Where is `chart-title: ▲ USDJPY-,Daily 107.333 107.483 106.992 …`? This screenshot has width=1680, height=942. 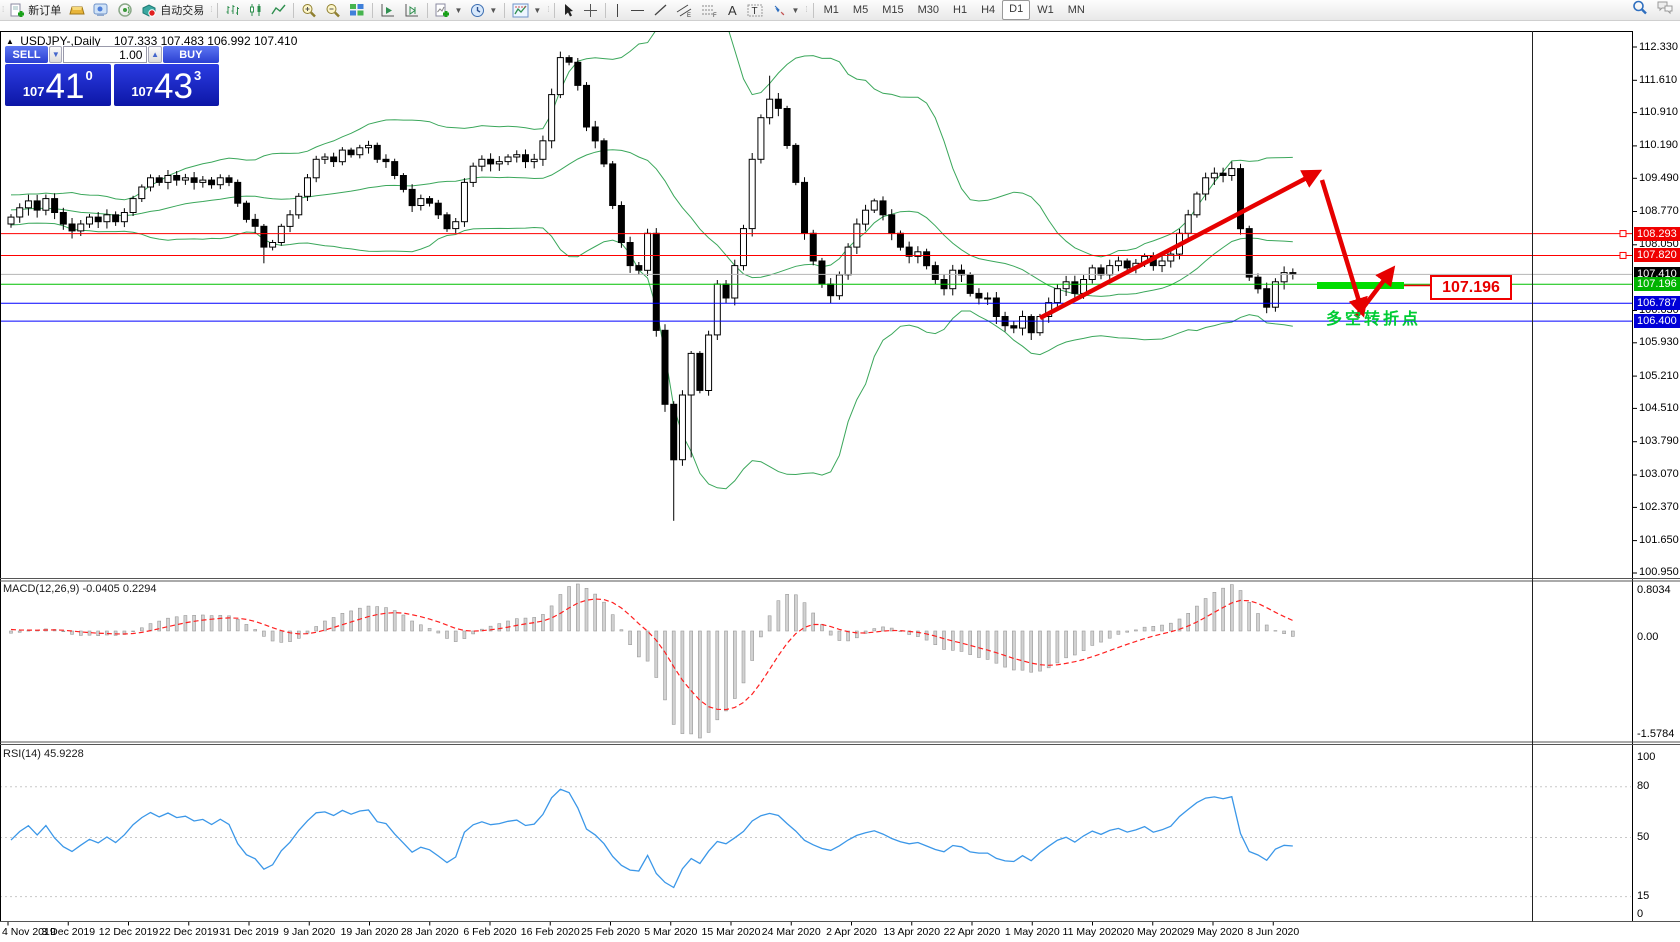
chart-title: ▲ USDJPY-,Daily 107.333 107.483 106.992 … is located at coordinates (151, 41).